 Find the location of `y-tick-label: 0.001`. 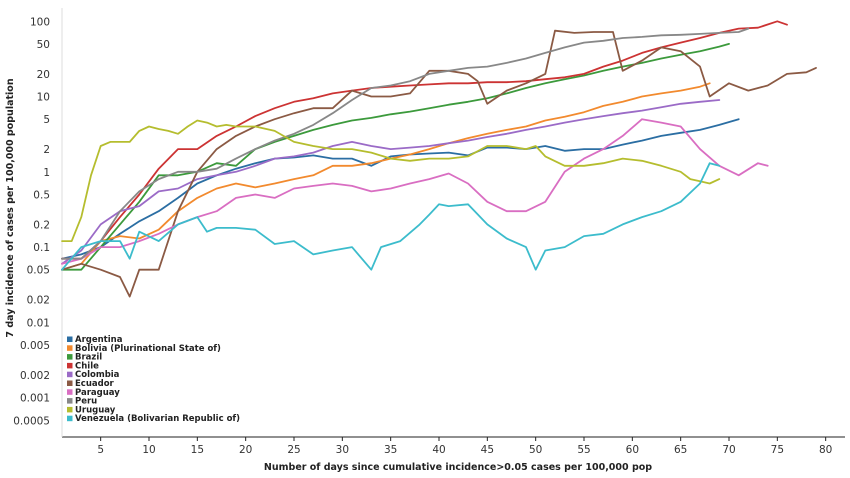

y-tick-label: 0.001 is located at coordinates (35, 399).